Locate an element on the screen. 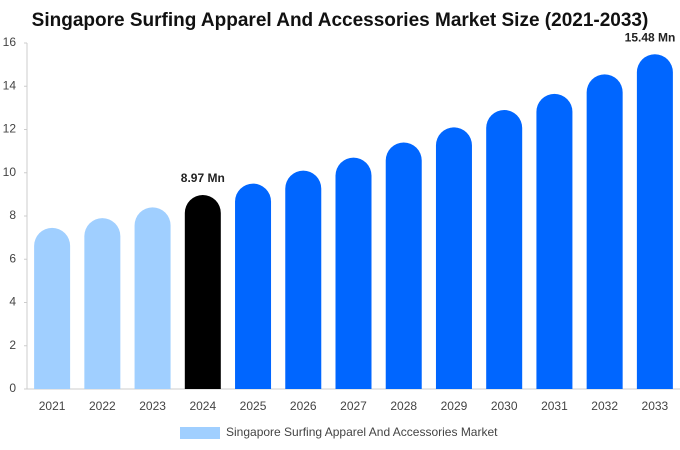  x-tick-label: 2023 is located at coordinates (152, 406).